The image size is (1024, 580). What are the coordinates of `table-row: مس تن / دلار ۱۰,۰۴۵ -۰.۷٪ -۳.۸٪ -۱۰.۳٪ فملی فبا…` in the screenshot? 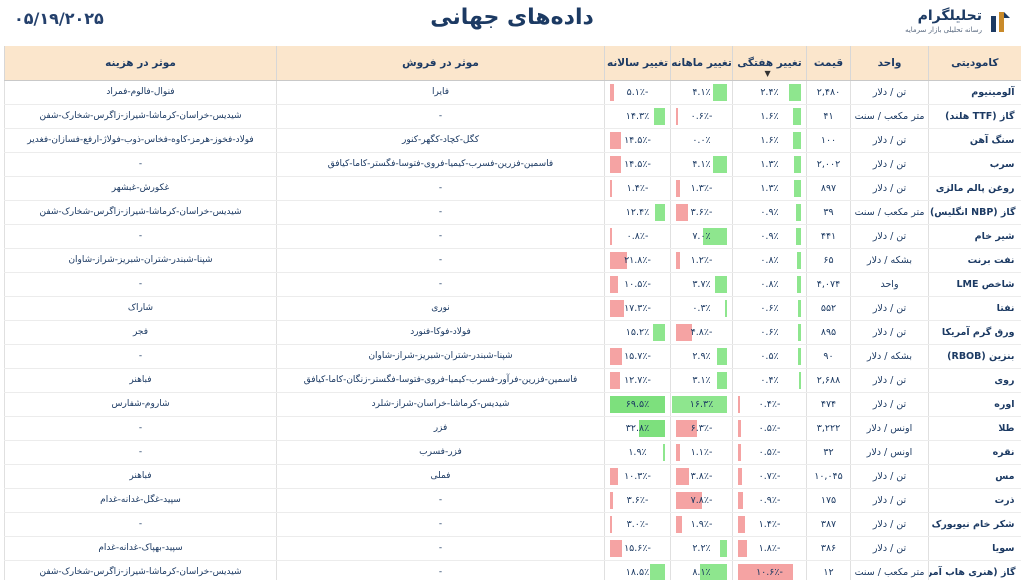 It's located at (512, 476).